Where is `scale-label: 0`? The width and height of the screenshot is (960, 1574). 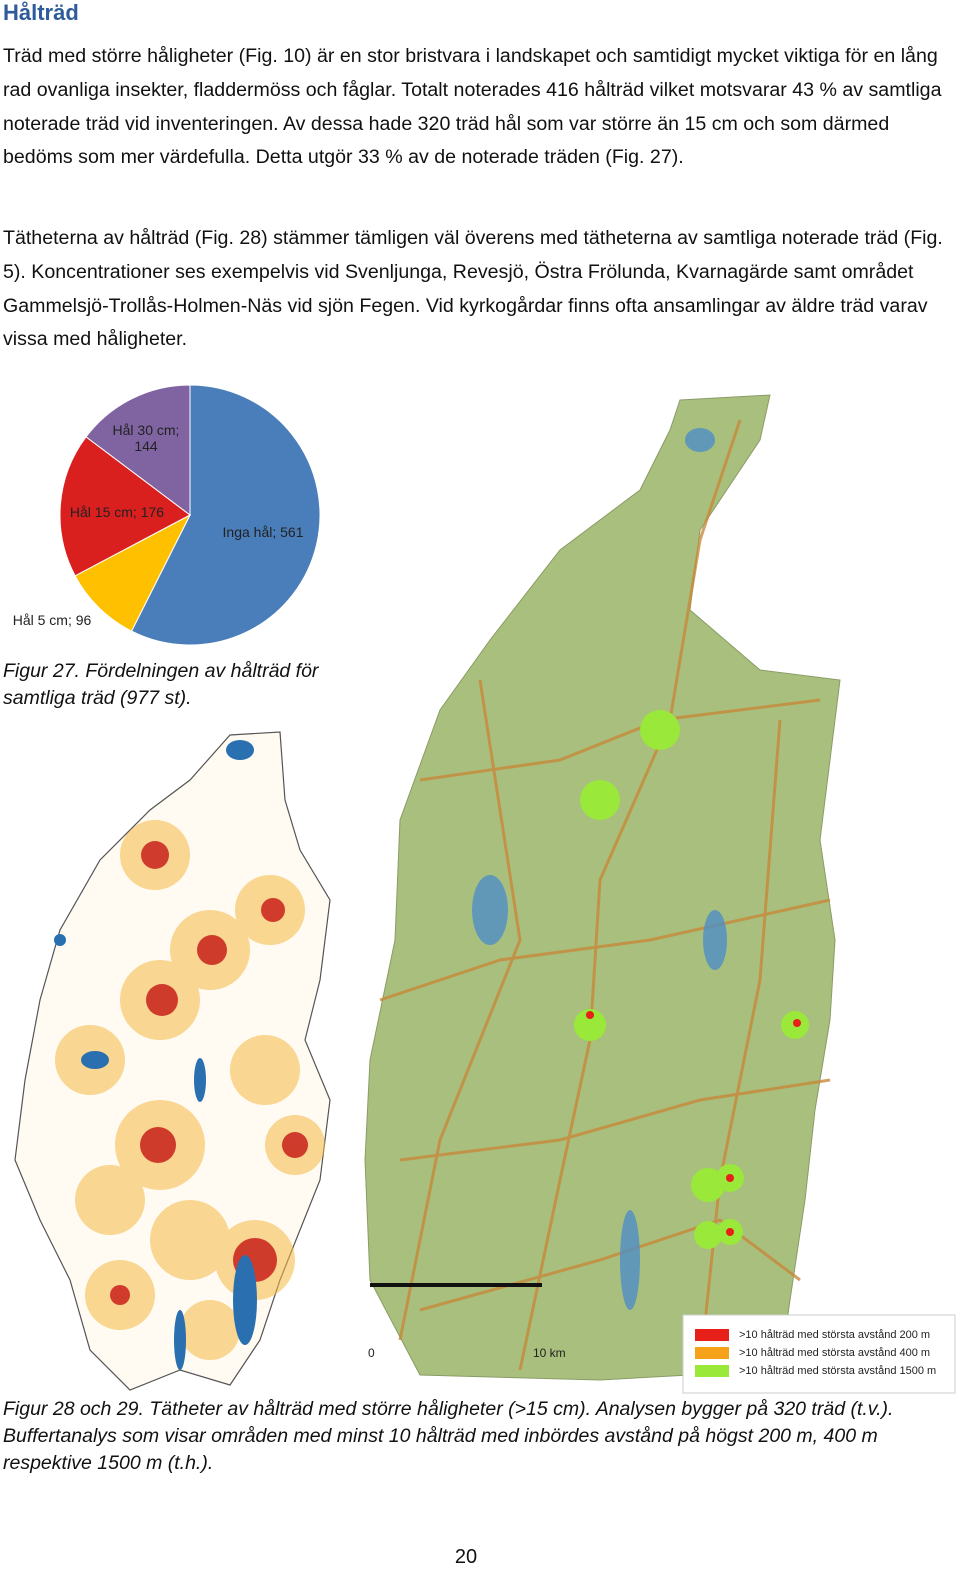 scale-label: 0 is located at coordinates (371, 1353).